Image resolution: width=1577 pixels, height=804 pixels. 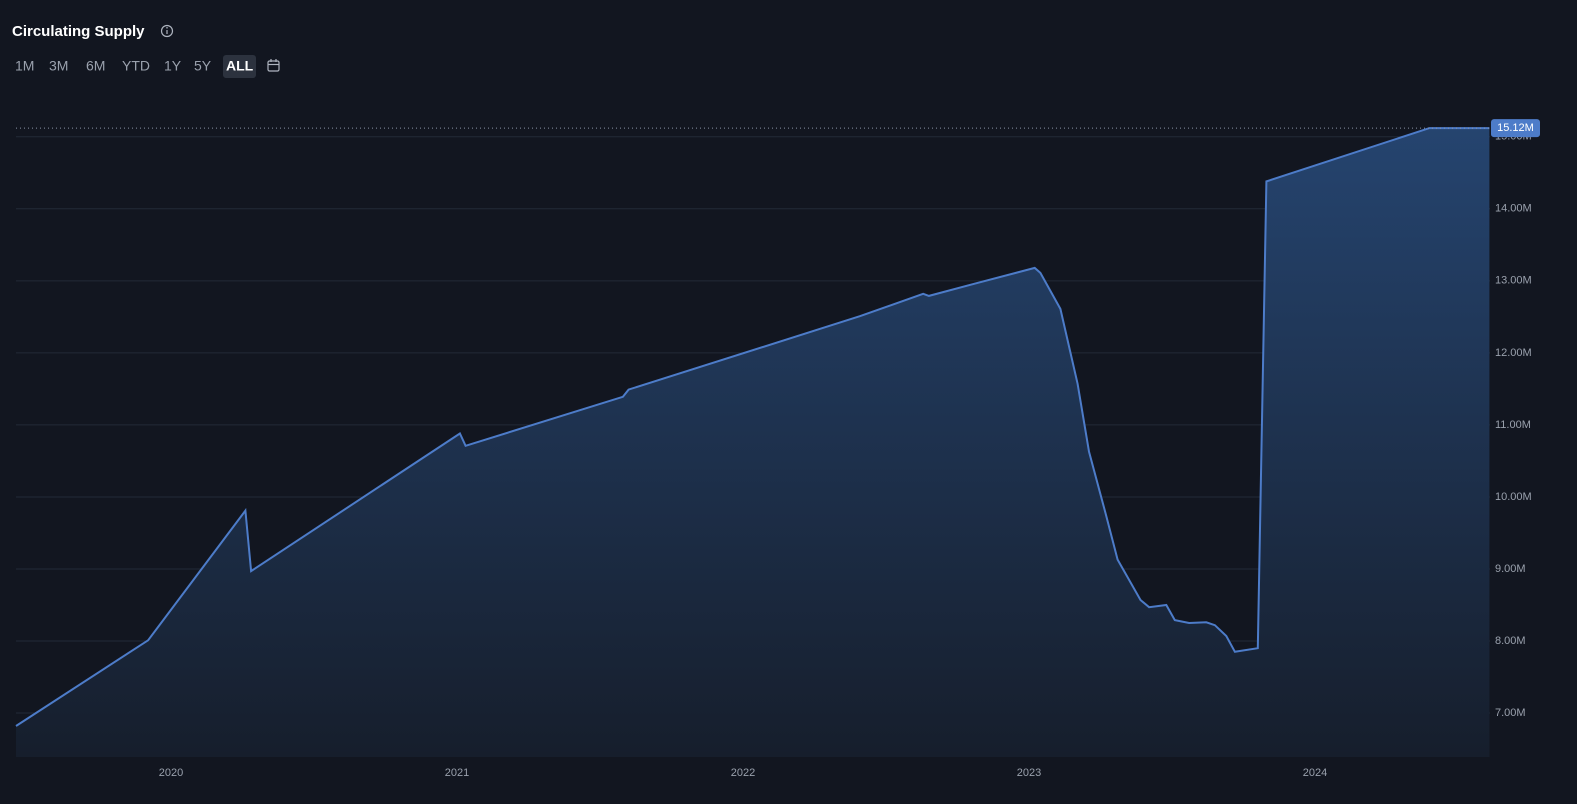 I want to click on x-tick-label: 2021, so click(x=457, y=773).